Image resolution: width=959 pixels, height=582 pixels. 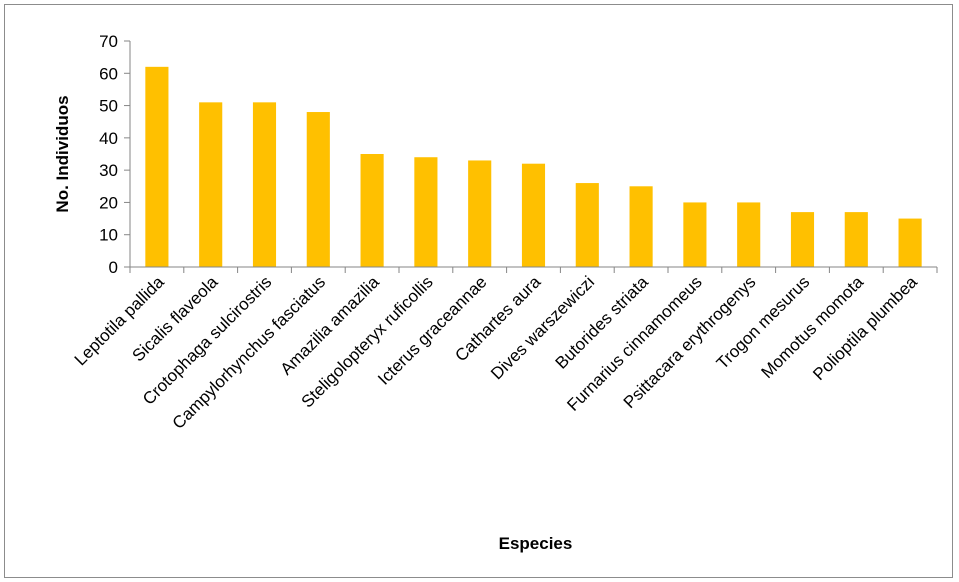 I want to click on y-tick-label: 50, so click(x=108, y=106).